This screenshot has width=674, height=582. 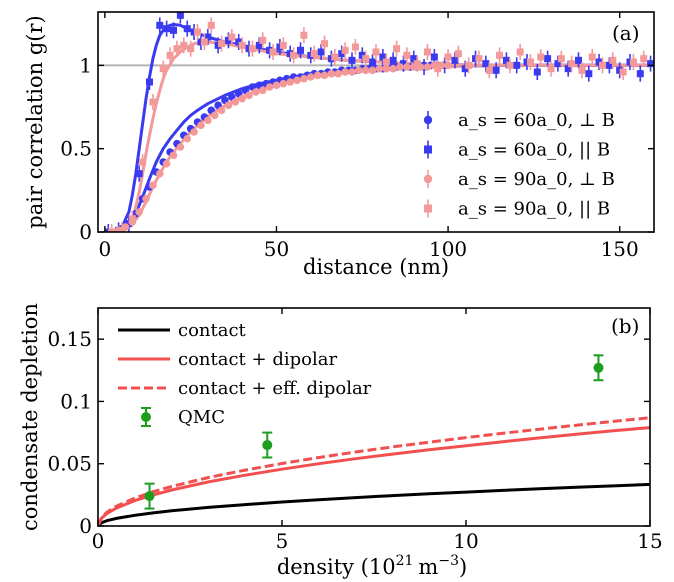 What do you see at coordinates (282, 541) in the screenshot?
I see `x-tick-label: 5` at bounding box center [282, 541].